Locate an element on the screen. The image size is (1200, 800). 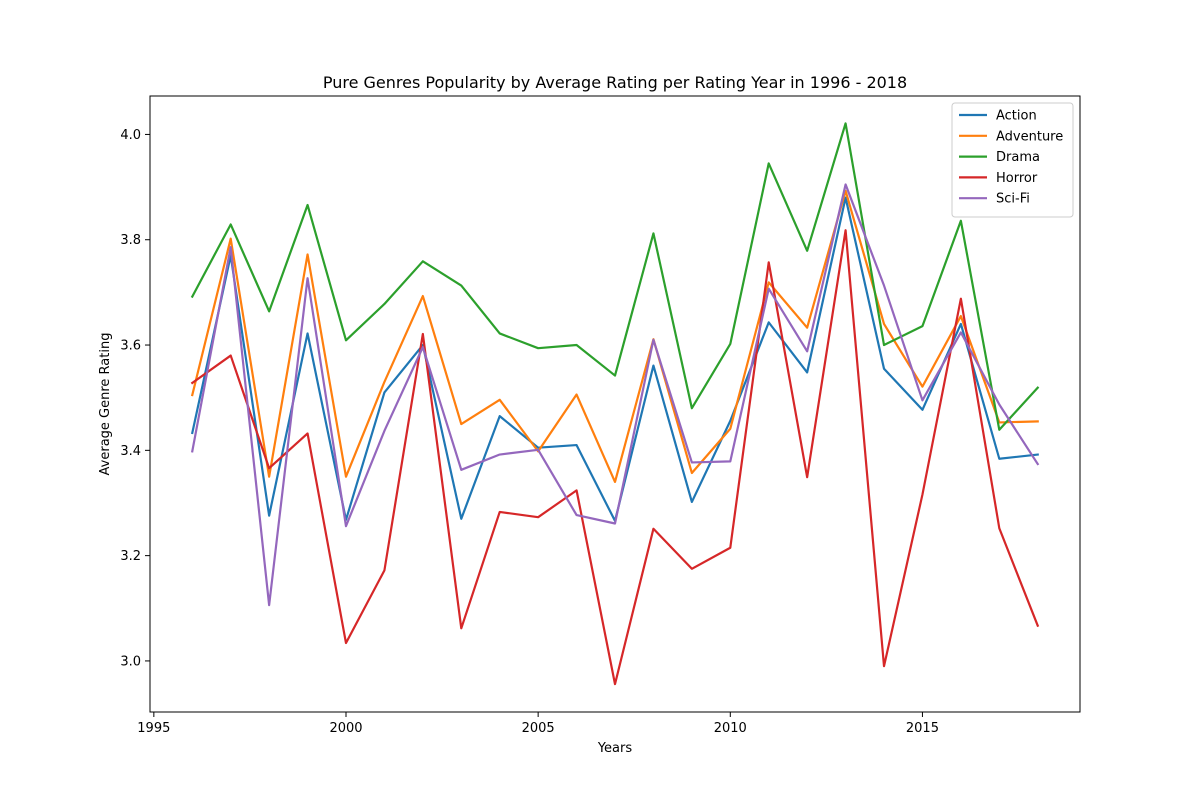
legend: Action Adventure Drama Horror Sci-Fi is located at coordinates (1012, 160).